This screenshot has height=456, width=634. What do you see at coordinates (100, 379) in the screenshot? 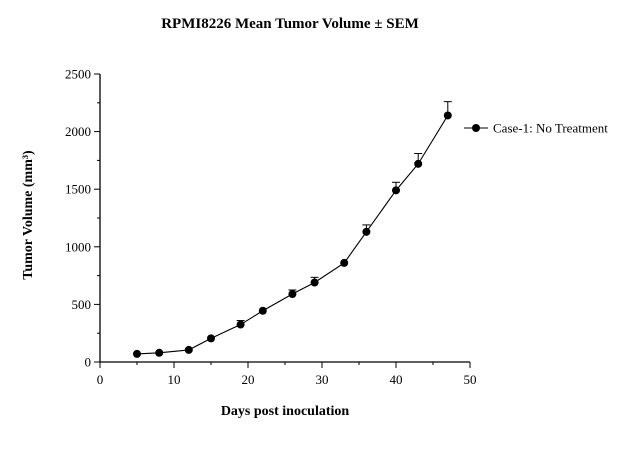
I see `x-tick-label: 0` at bounding box center [100, 379].